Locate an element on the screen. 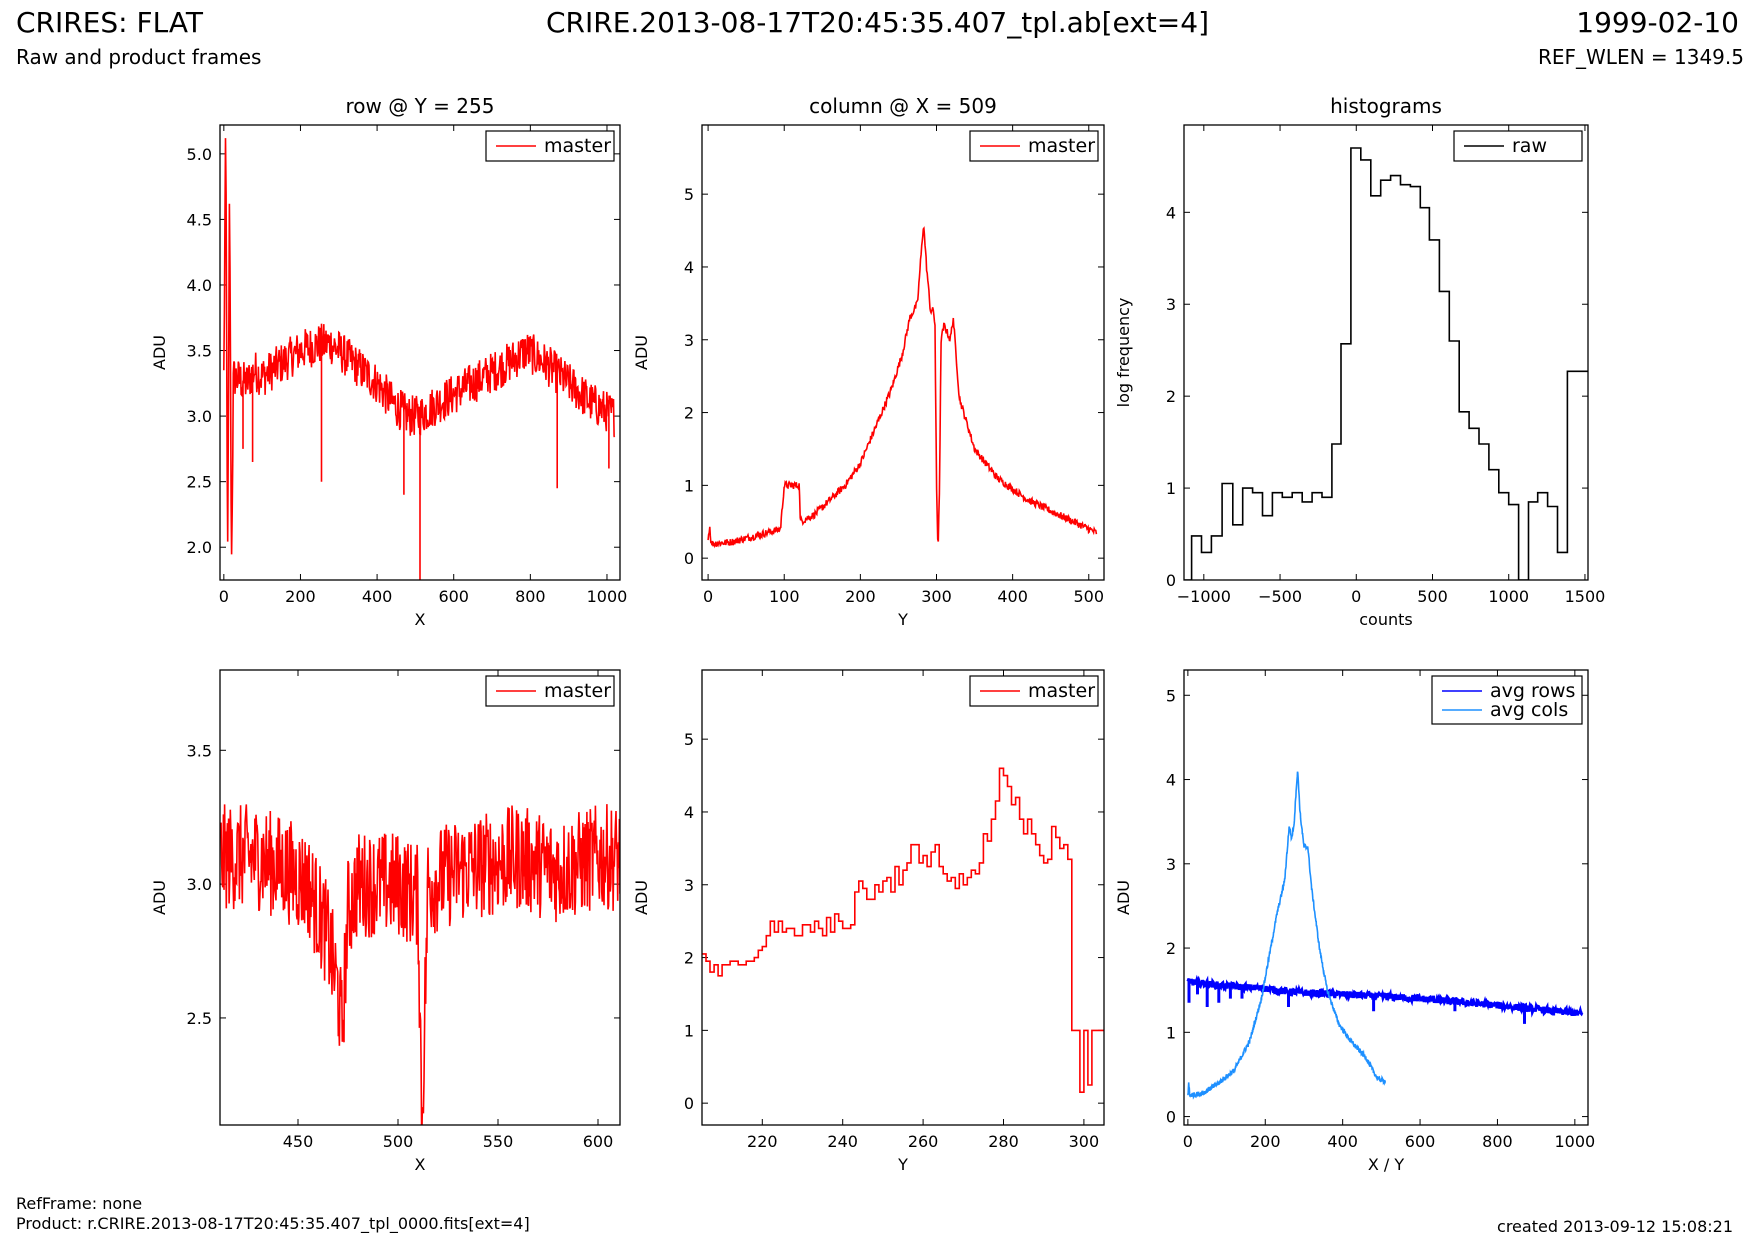 The height and width of the screenshot is (1245, 1755). legend-label: avg cols is located at coordinates (1529, 710).